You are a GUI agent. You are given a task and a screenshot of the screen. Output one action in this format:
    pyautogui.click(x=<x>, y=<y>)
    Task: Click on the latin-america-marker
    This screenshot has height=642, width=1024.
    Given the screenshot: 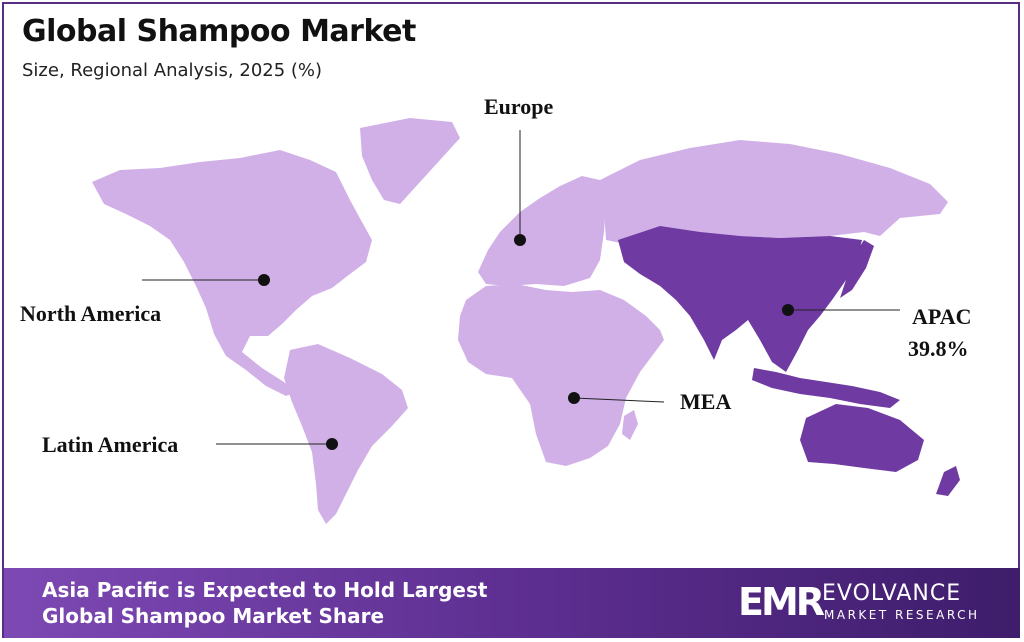 What is the action you would take?
    pyautogui.click(x=332, y=444)
    